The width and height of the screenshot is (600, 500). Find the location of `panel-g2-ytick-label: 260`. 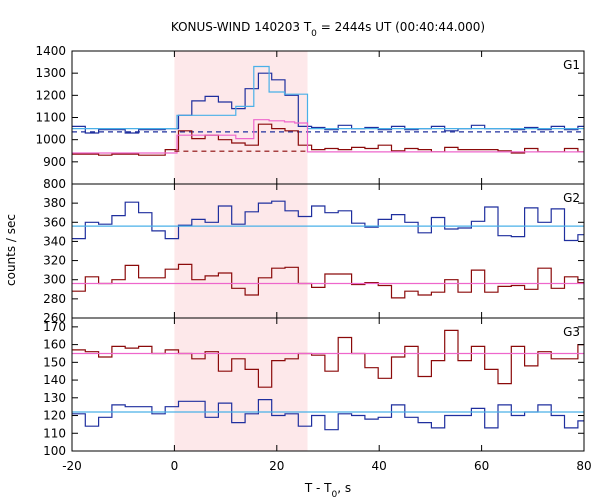

panel-g2-ytick-label: 260 is located at coordinates (54, 318).